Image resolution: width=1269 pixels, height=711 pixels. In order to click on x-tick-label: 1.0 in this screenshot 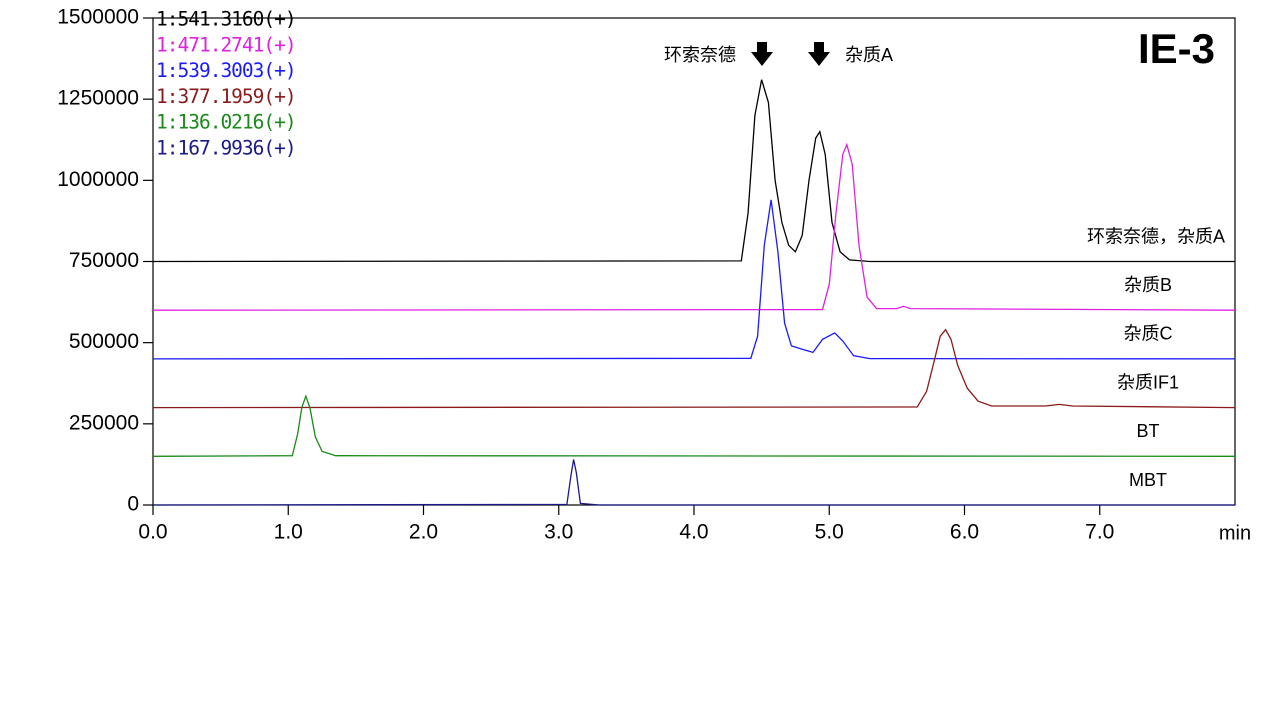, I will do `click(288, 532)`.